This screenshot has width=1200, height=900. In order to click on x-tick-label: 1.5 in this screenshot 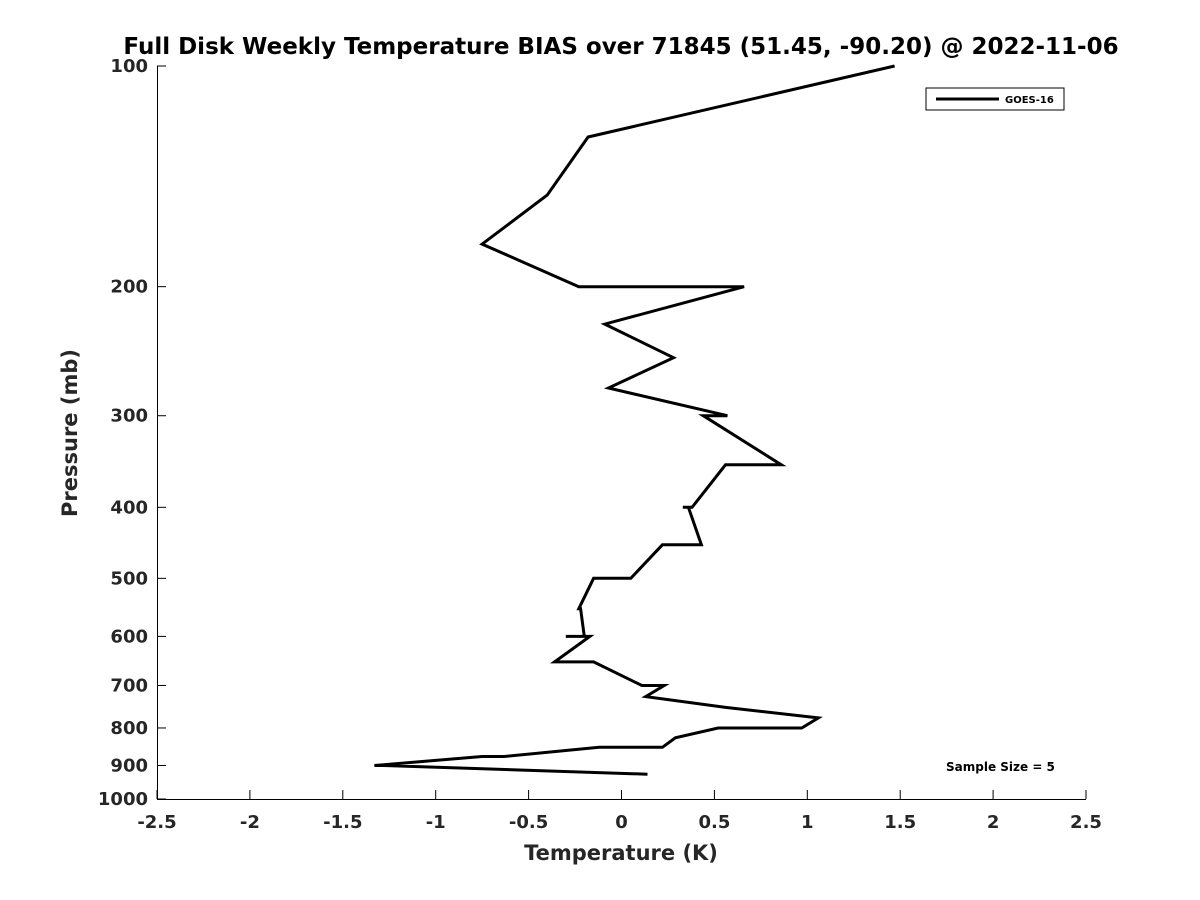, I will do `click(900, 822)`.